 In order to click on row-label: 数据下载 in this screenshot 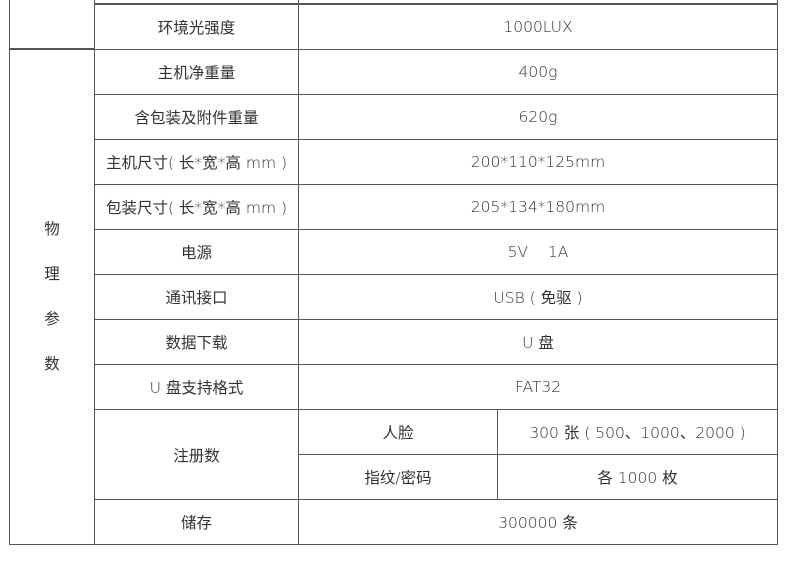, I will do `click(196, 342)`.